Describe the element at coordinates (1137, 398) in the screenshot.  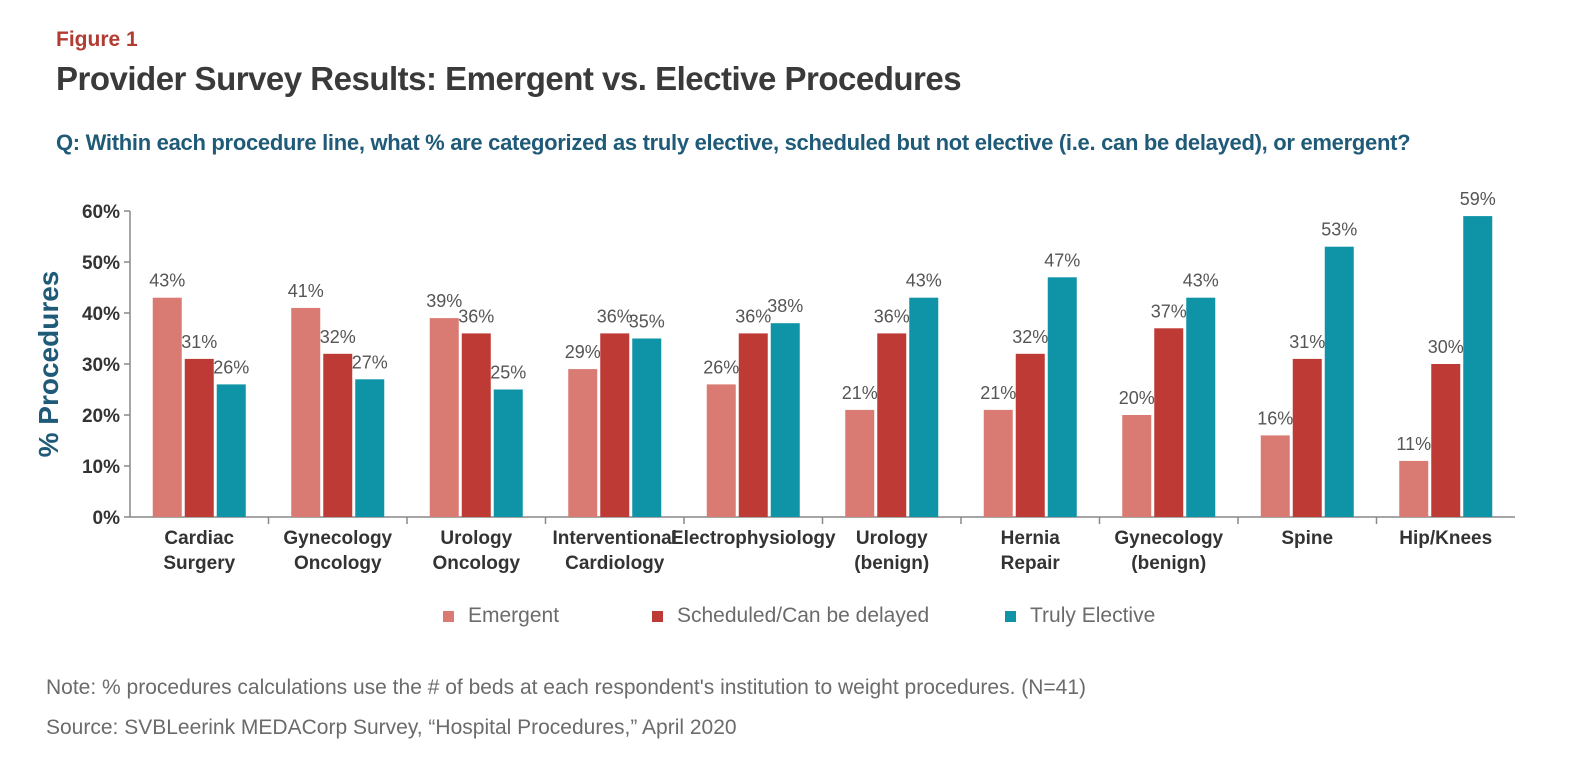
I see `data-label: 20%` at that location.